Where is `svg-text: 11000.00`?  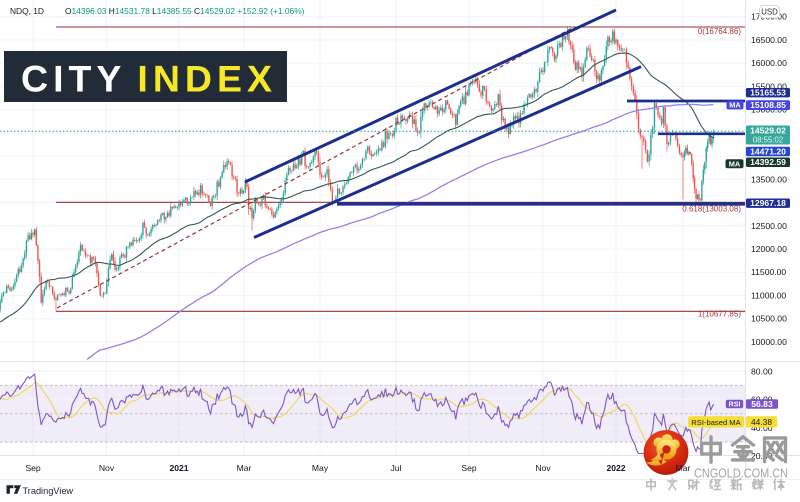
svg-text: 11000.00 is located at coordinates (768, 295).